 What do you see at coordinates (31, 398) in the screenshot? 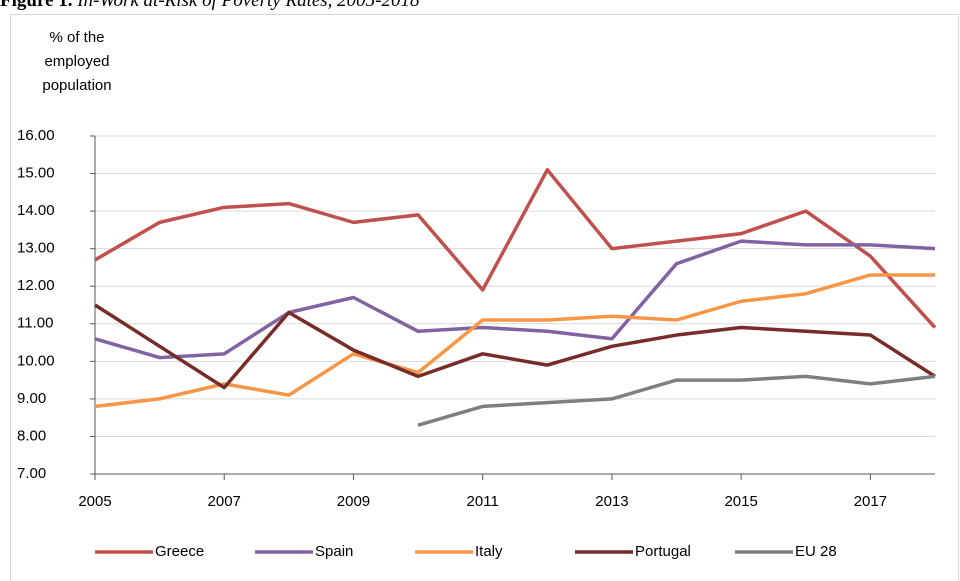
I see `y-tick-label: 9.00` at bounding box center [31, 398].